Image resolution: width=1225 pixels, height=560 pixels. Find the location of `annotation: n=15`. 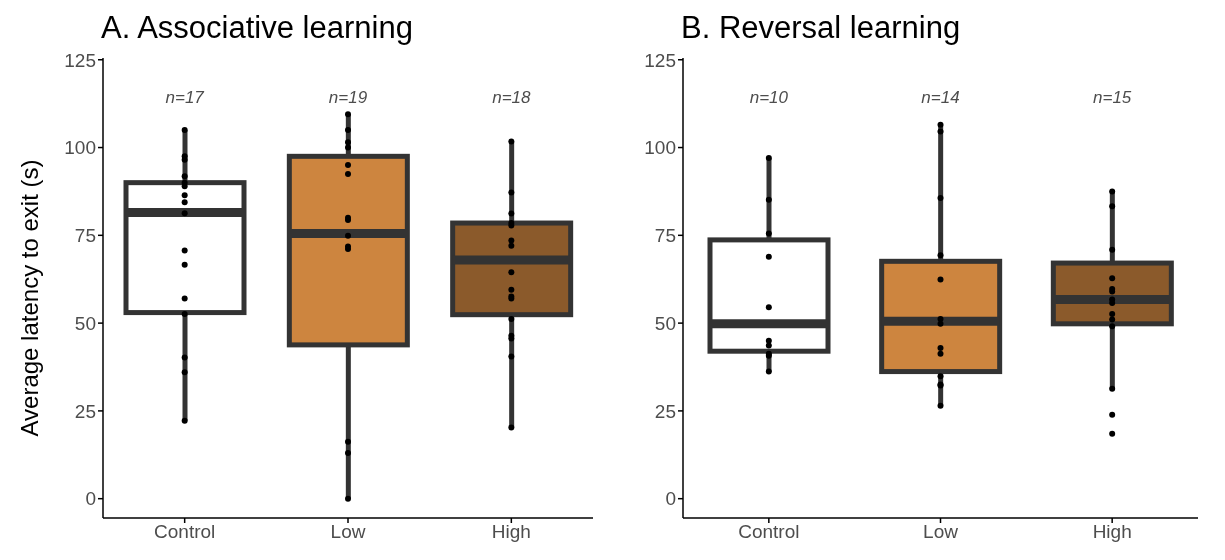

annotation: n=15 is located at coordinates (1112, 98).